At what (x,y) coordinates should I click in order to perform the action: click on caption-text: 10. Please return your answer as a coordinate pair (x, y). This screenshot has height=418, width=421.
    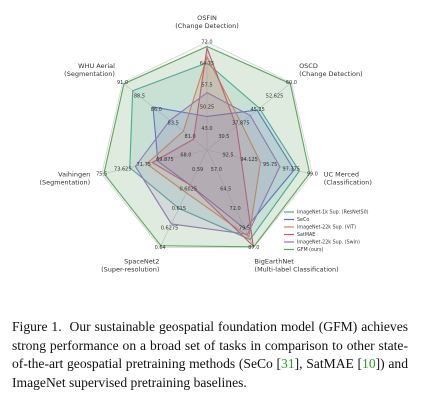
    Looking at the image, I should click on (369, 363).